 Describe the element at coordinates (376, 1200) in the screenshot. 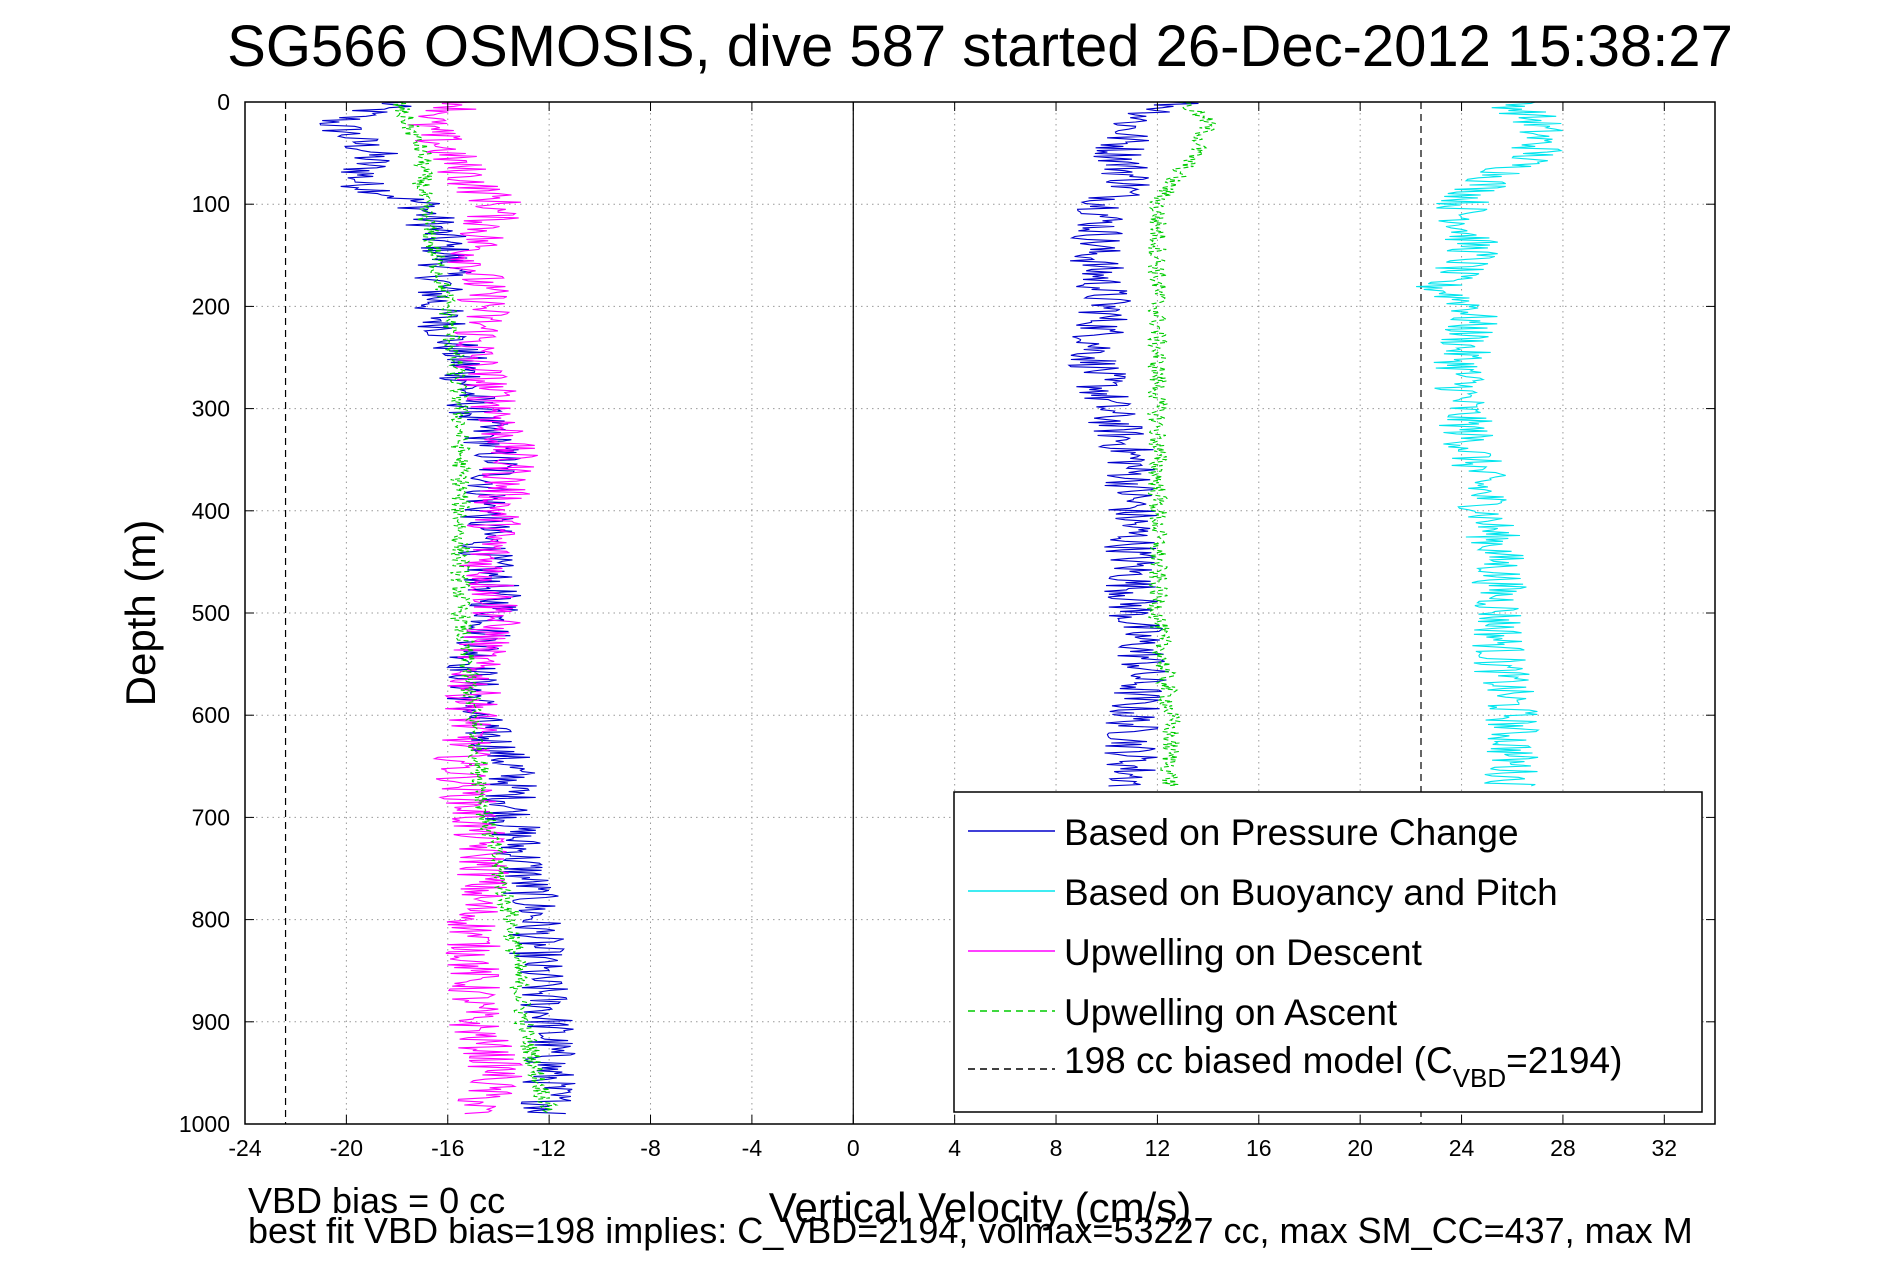

I see `footer-vbd-bias: VBD bias = 0 cc` at that location.